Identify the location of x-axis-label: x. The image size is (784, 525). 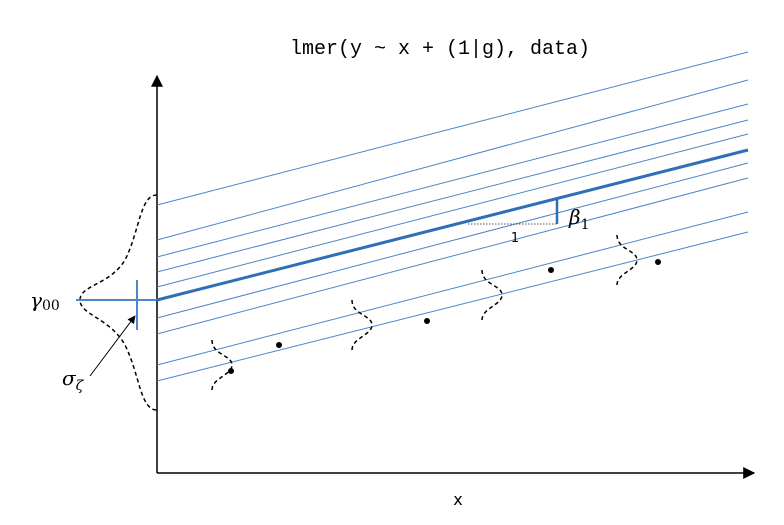
(457, 499).